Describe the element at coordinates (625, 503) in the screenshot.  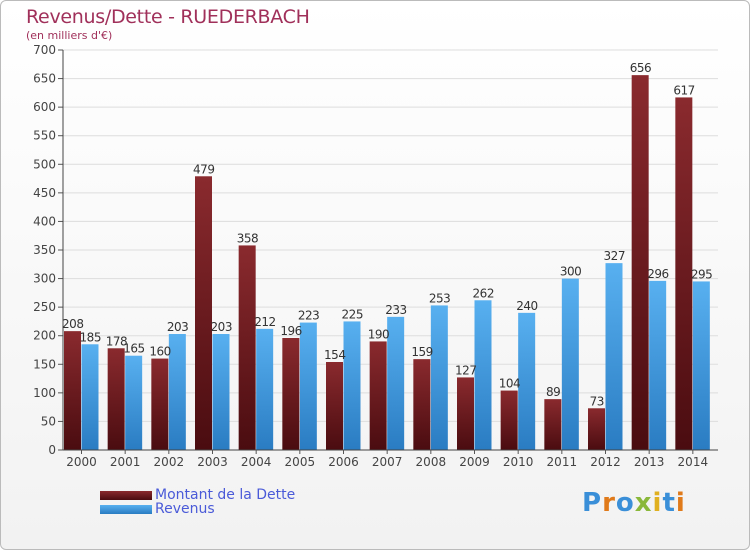
I see `logo-letter: o` at that location.